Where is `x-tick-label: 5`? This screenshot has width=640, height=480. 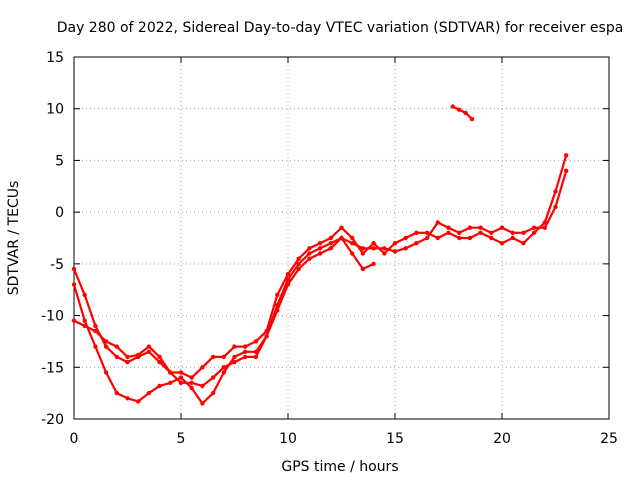 x-tick-label: 5 is located at coordinates (181, 439).